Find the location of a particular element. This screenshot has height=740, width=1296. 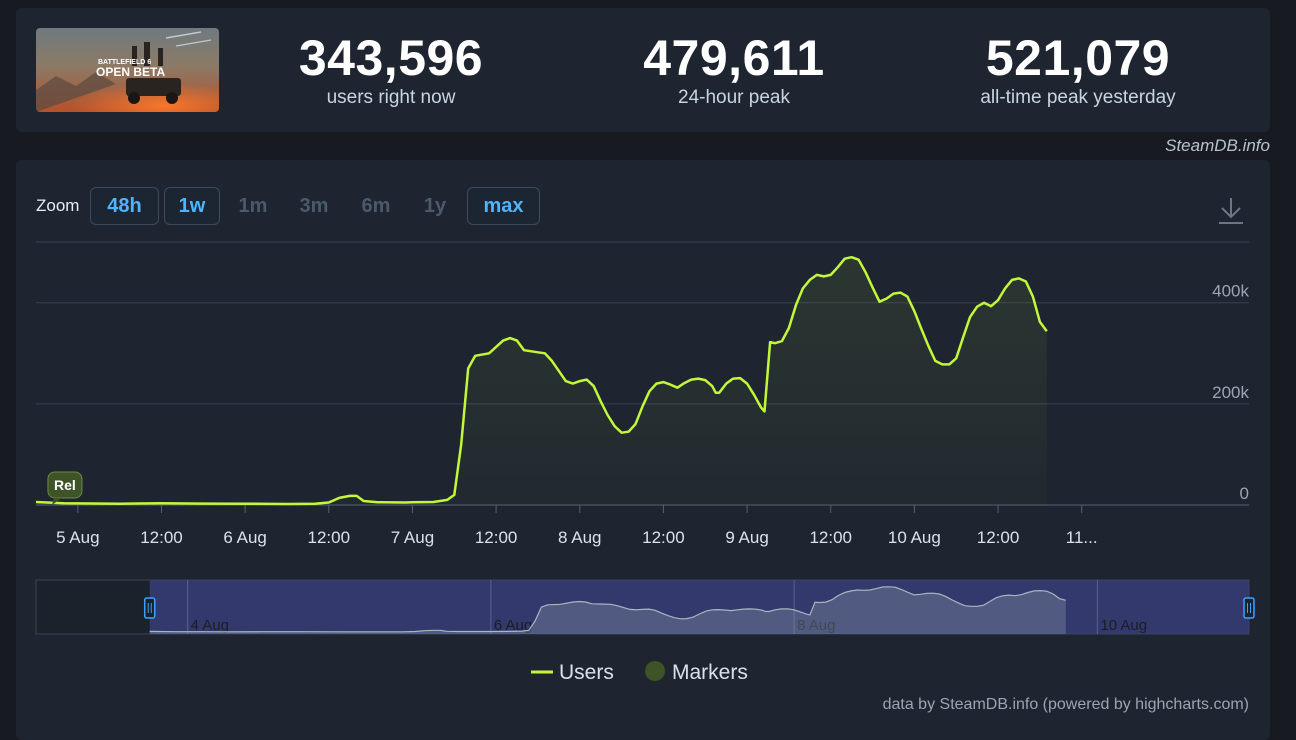

game-capsule-image: BATTLEFIELD 6 OPEN BETA is located at coordinates (127, 70).